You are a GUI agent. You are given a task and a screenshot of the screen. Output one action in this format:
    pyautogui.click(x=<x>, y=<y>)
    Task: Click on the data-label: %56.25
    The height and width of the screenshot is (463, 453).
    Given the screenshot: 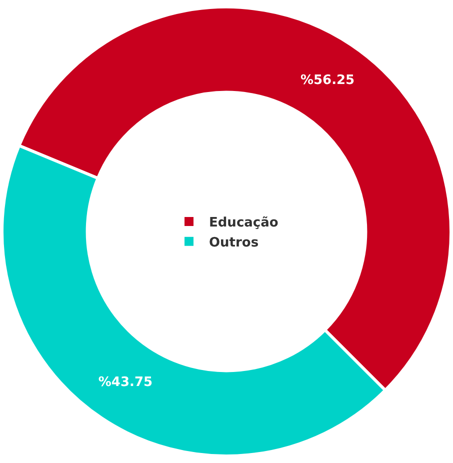 What is the action you would take?
    pyautogui.click(x=327, y=80)
    